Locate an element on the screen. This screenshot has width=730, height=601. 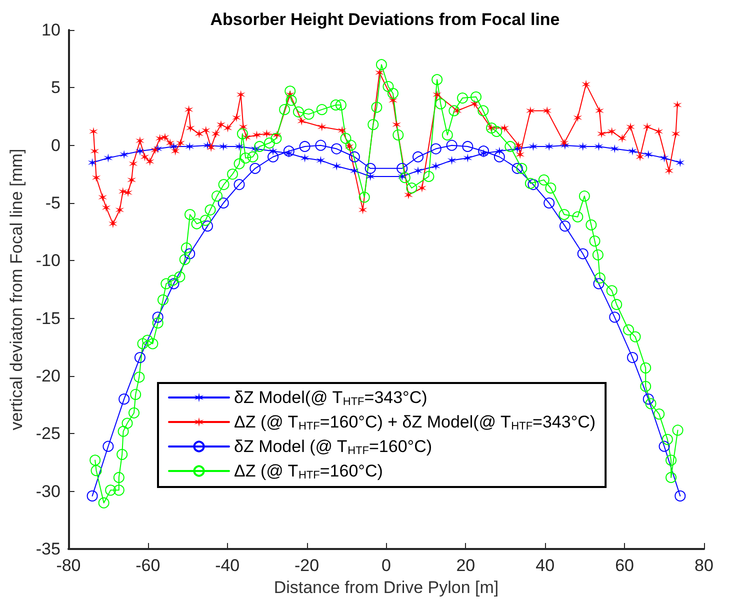
x-axis-title: Distance from Drive Pylon [m] is located at coordinates (386, 587).